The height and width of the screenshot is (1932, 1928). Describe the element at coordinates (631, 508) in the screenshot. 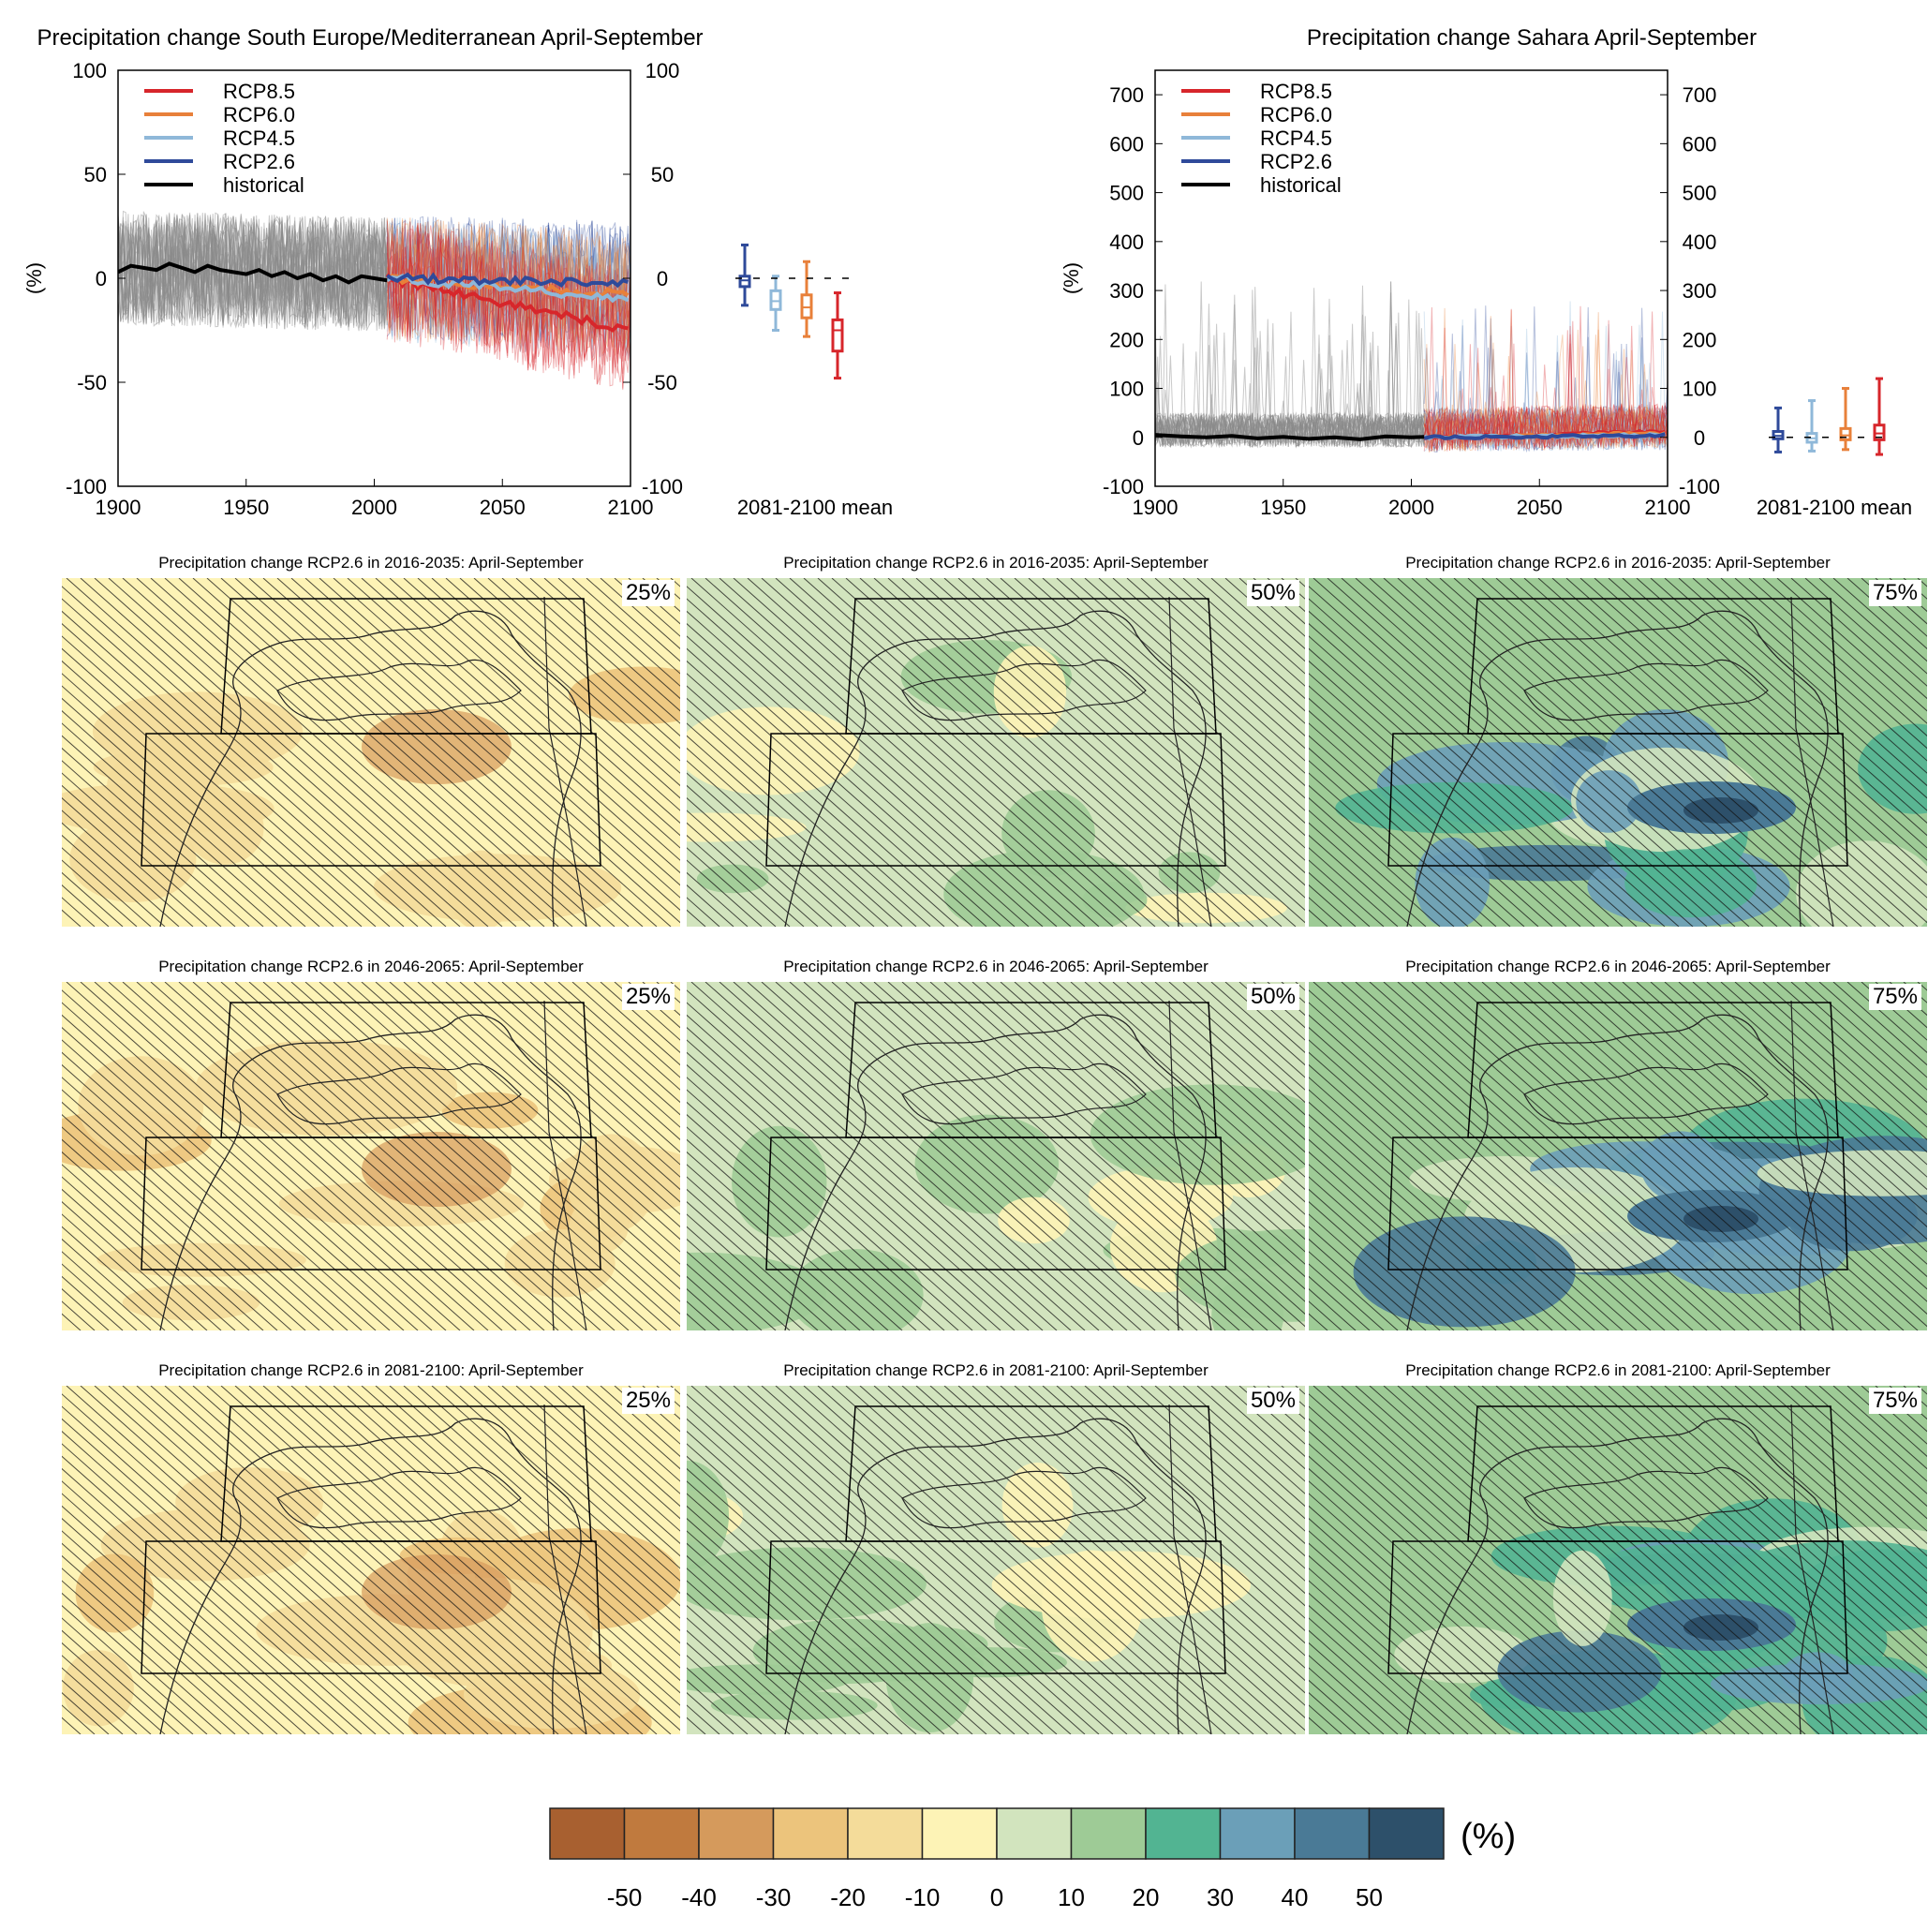

I see `x-tick-label: 2100` at that location.